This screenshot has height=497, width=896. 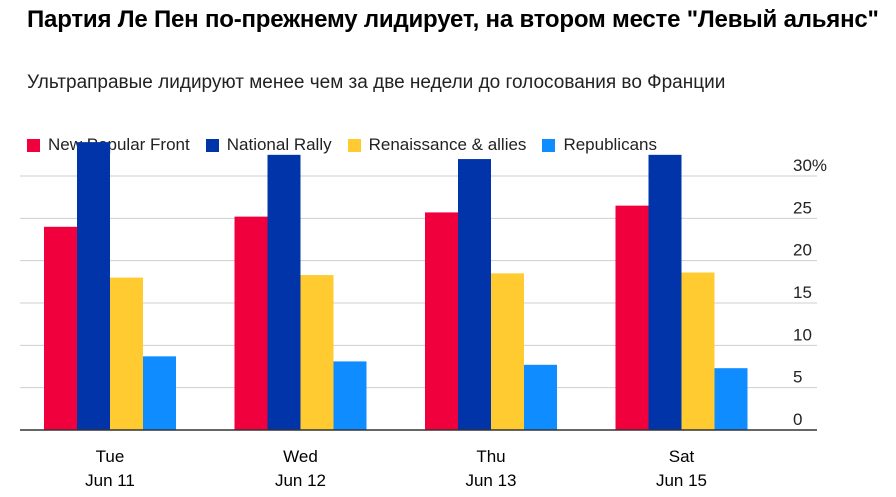 I want to click on y-tick-label: 30%, so click(x=810, y=165).